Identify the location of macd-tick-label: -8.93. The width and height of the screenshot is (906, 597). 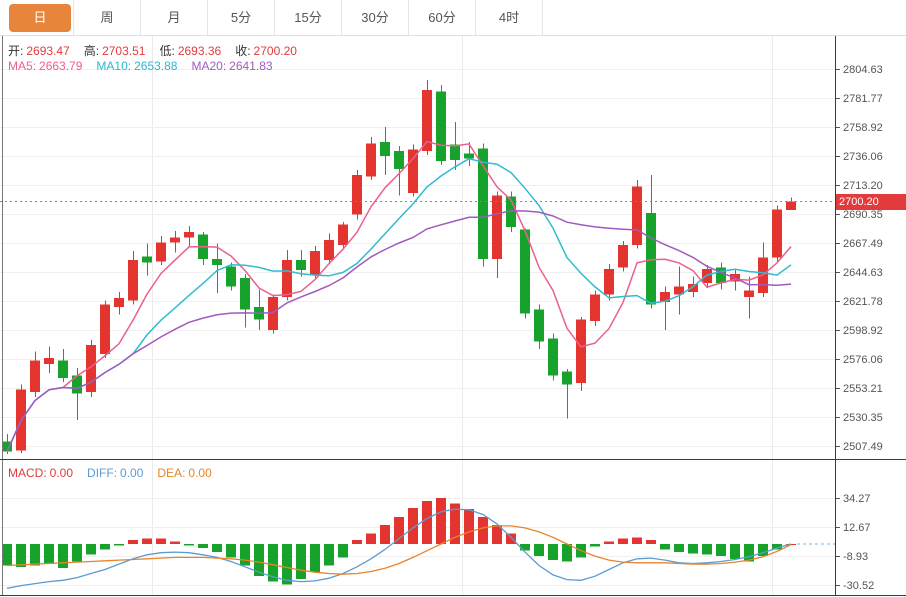
(855, 557).